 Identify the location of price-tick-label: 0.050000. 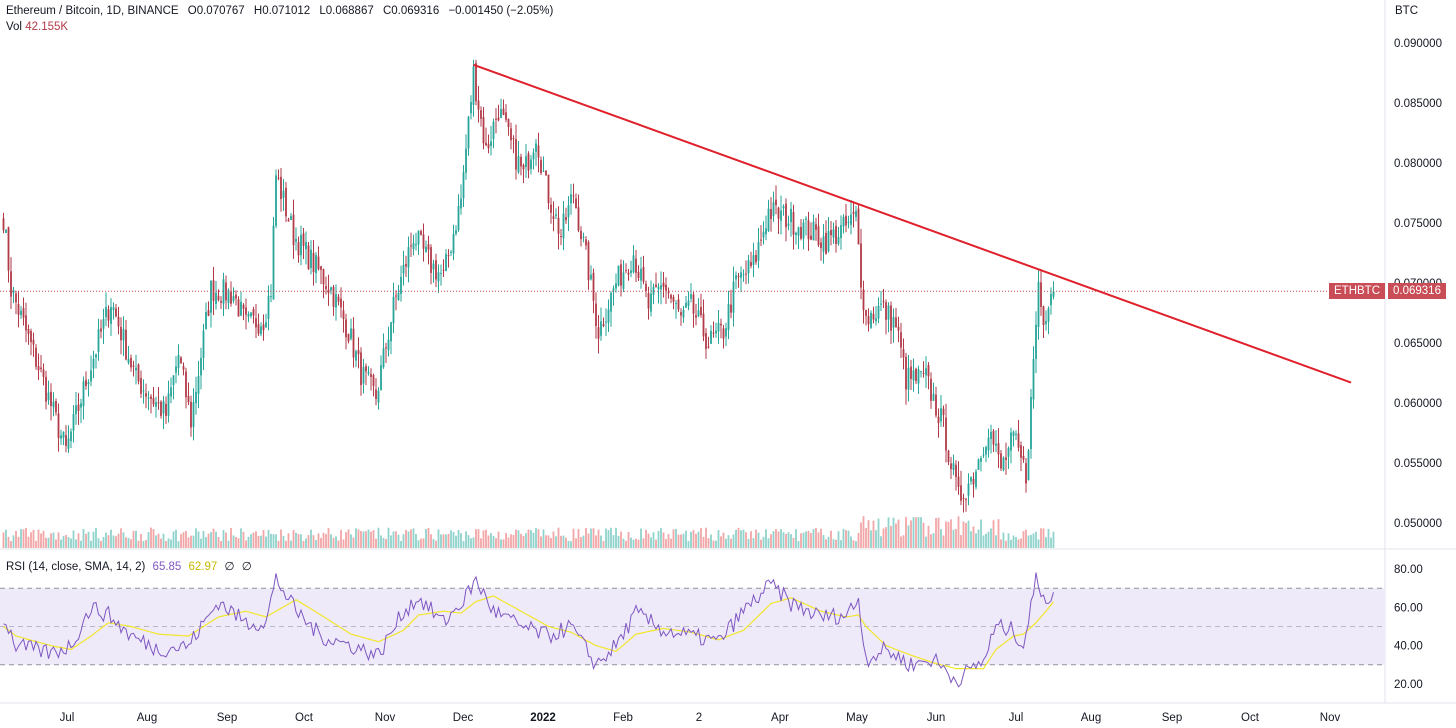
(1418, 524).